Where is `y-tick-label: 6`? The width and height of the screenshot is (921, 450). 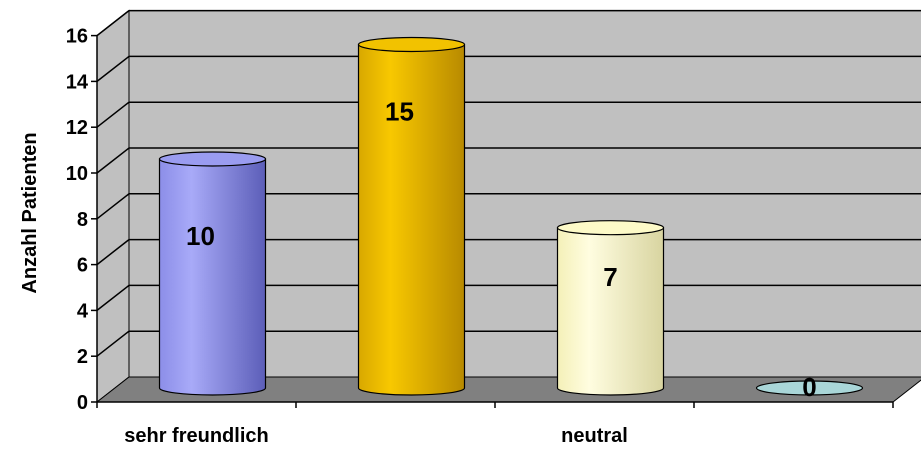
y-tick-label: 6 is located at coordinates (82, 266).